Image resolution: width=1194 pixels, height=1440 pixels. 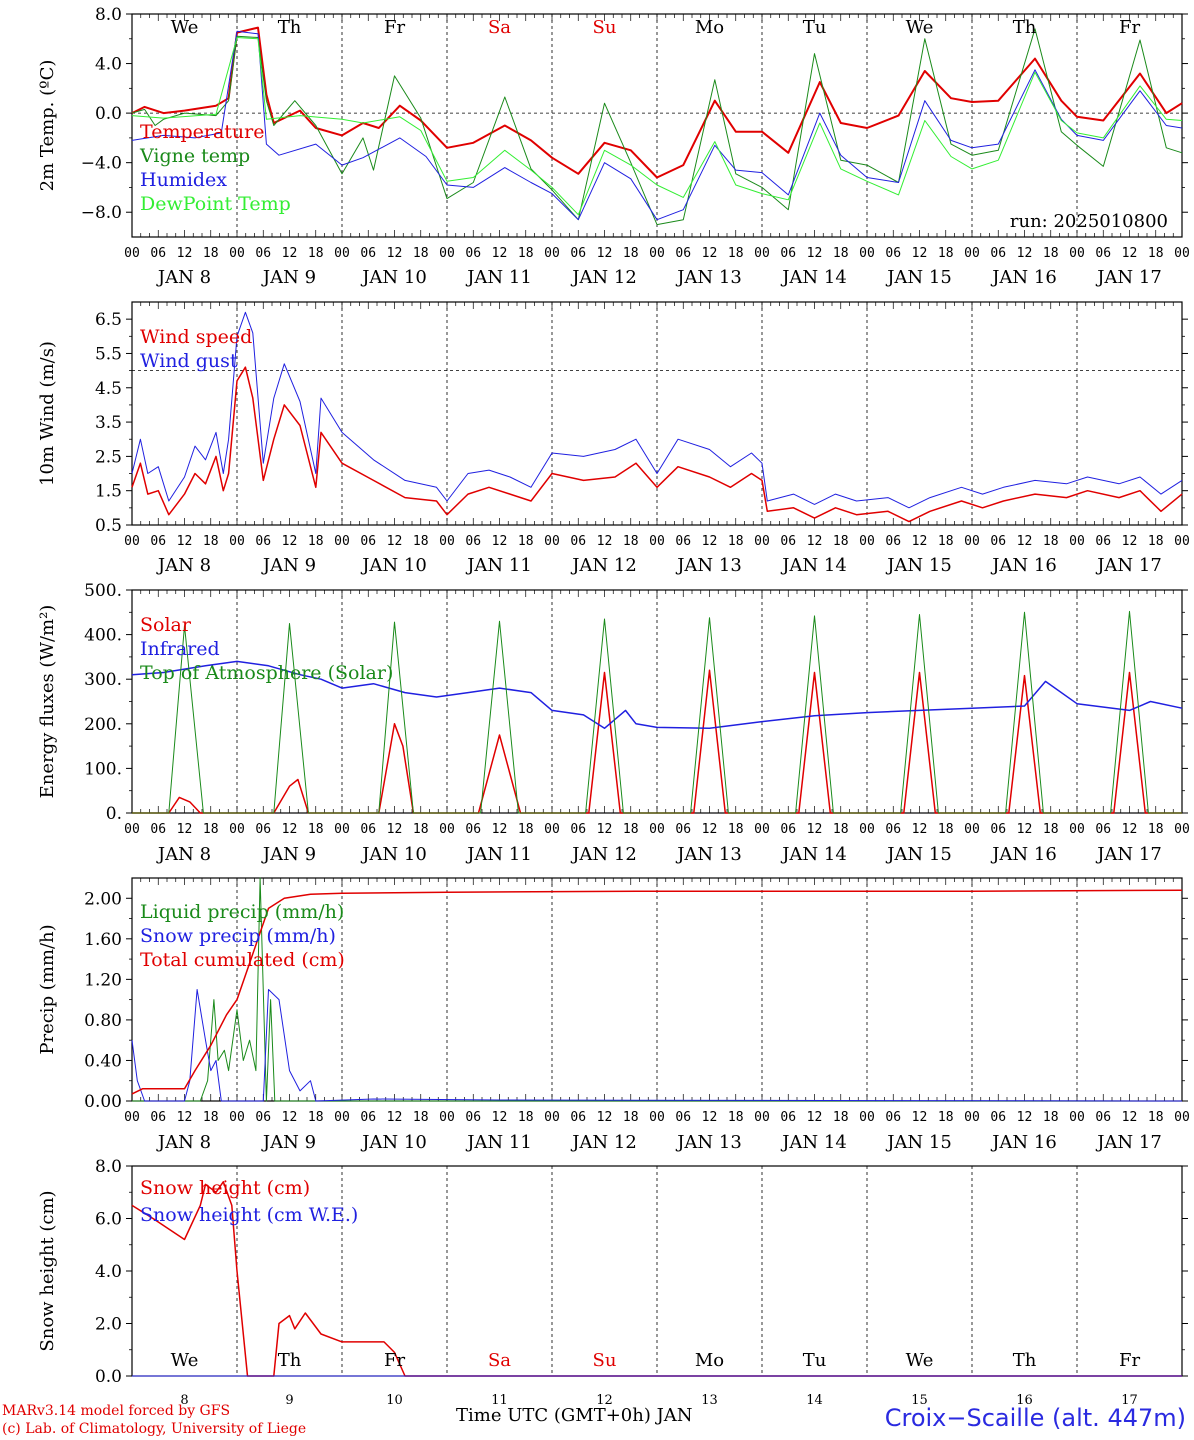 What do you see at coordinates (194, 156) in the screenshot?
I see `legend-entry: Vigne temp` at bounding box center [194, 156].